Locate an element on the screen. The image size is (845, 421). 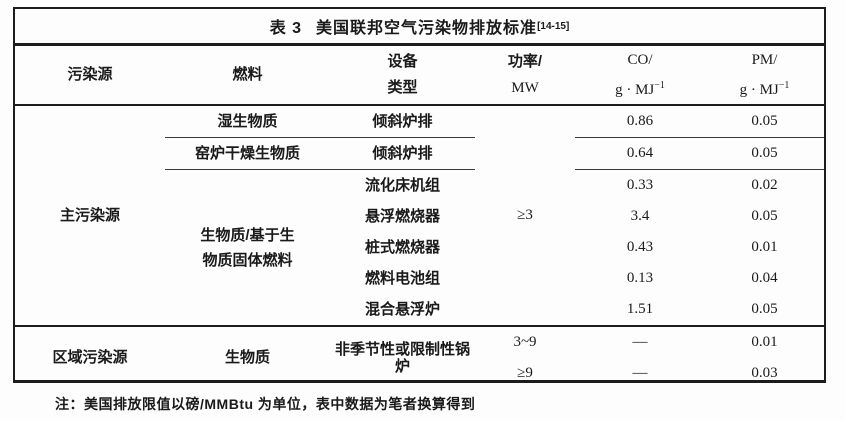
table-row: 混合悬浮炉 1.51 0.05 is located at coordinates (419, 310).